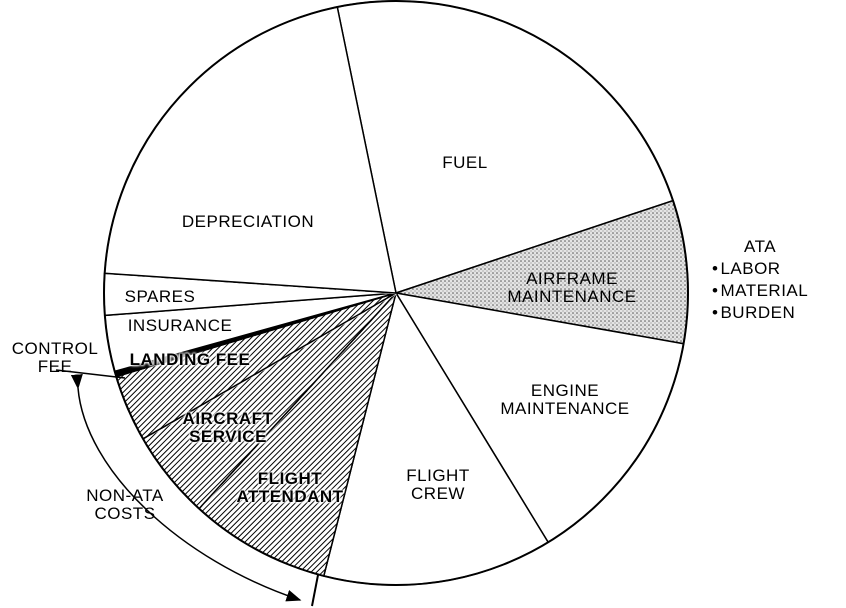 Image resolution: width=846 pixels, height=608 pixels. I want to click on ata-title: ATA, so click(760, 246).